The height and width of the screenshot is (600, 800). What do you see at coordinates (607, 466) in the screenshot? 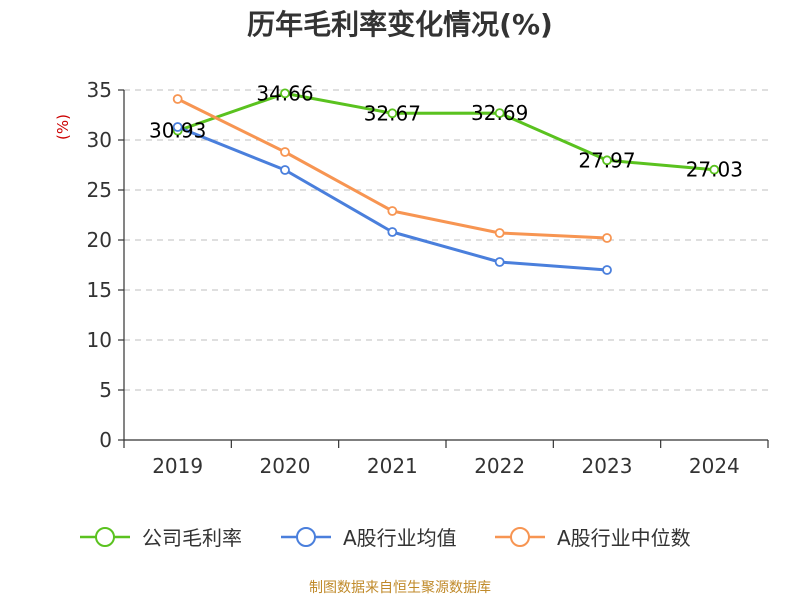
I see `x-tick-label: 2023` at bounding box center [607, 466].